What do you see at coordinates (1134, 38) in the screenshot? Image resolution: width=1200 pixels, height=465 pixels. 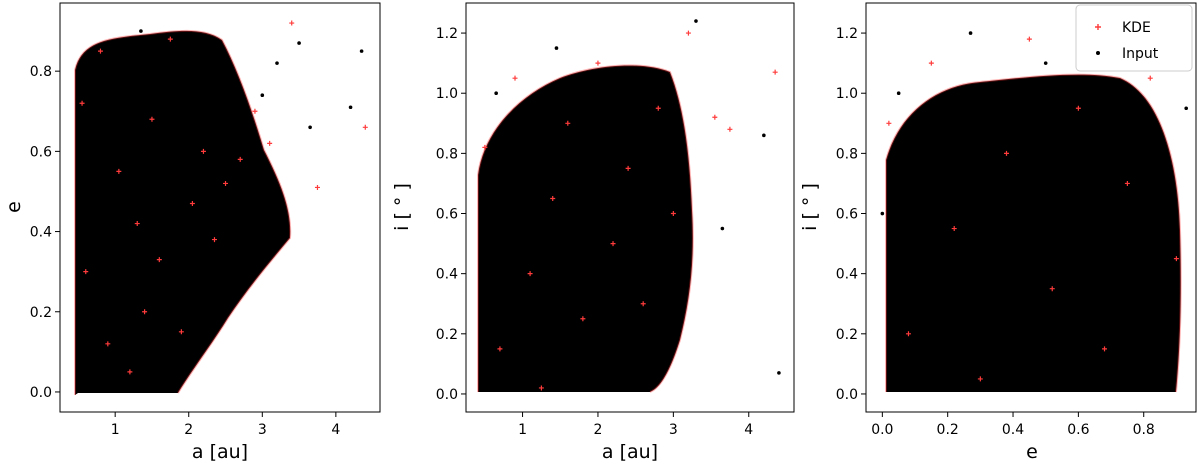 I see `legend: KDE Input` at bounding box center [1134, 38].